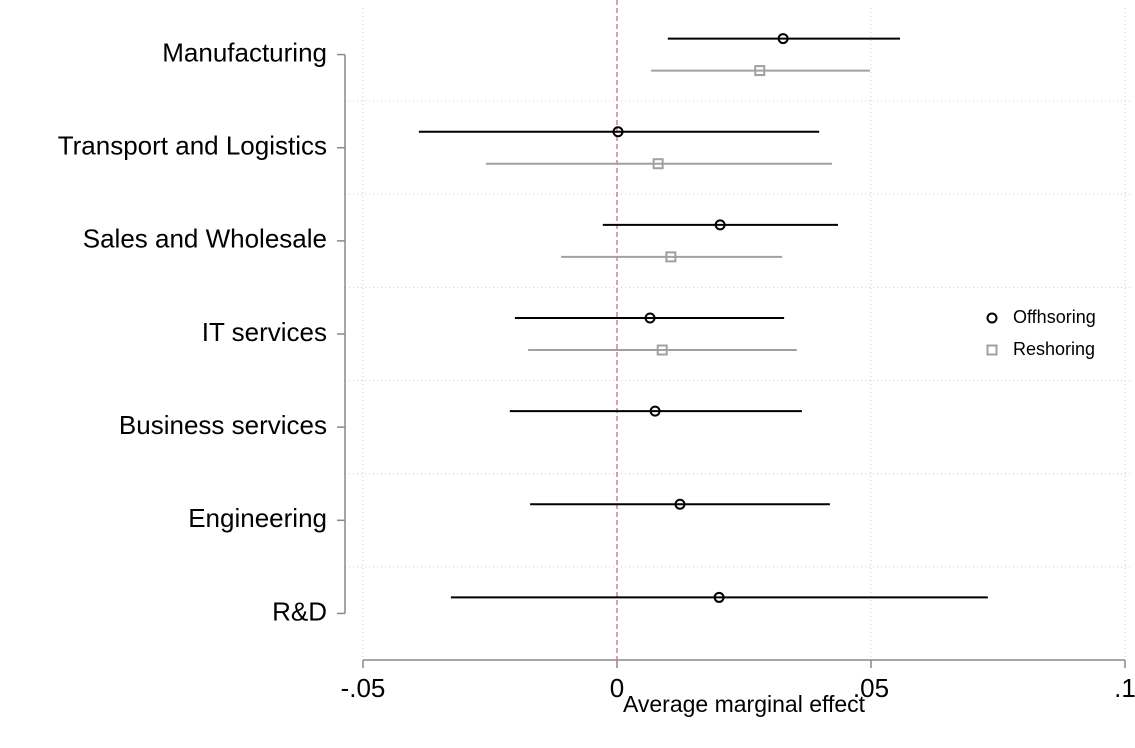  What do you see at coordinates (299, 611) in the screenshot?
I see `y-tick-label: R&D` at bounding box center [299, 611].